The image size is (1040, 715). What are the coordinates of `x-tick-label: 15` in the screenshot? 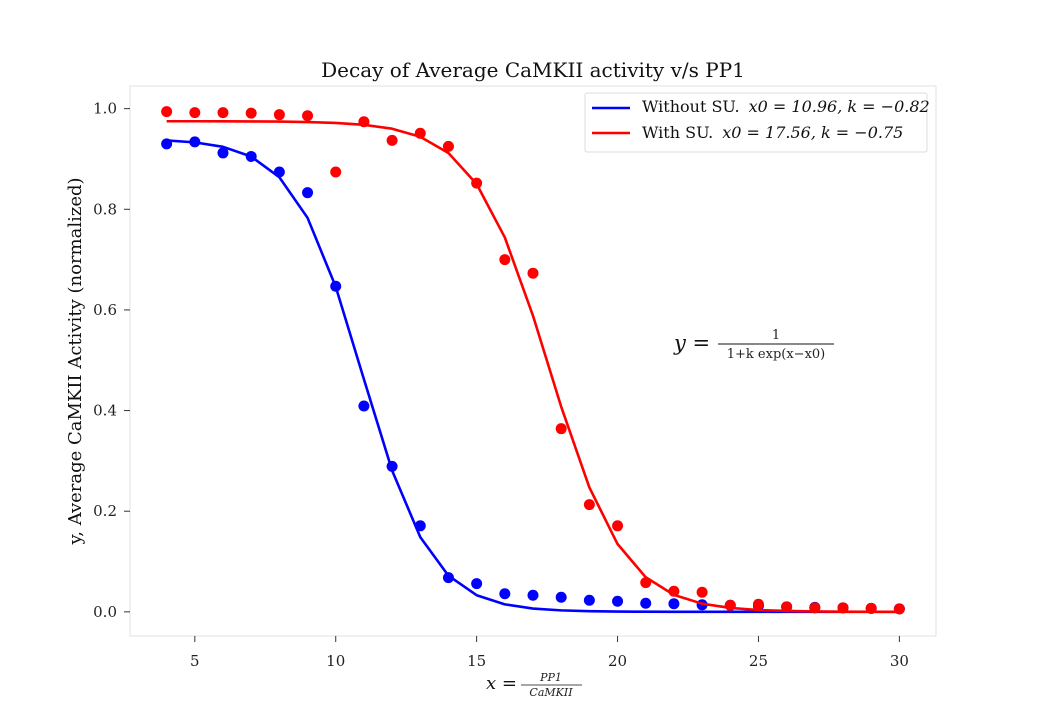 It's located at (476, 661).